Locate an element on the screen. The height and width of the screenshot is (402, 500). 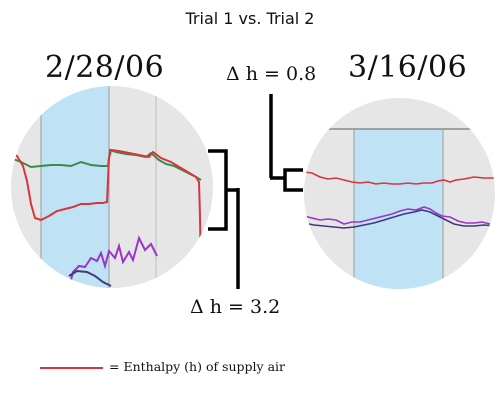
delta-h-bottom-label: Δ h = 3.2 is located at coordinates (235, 307).